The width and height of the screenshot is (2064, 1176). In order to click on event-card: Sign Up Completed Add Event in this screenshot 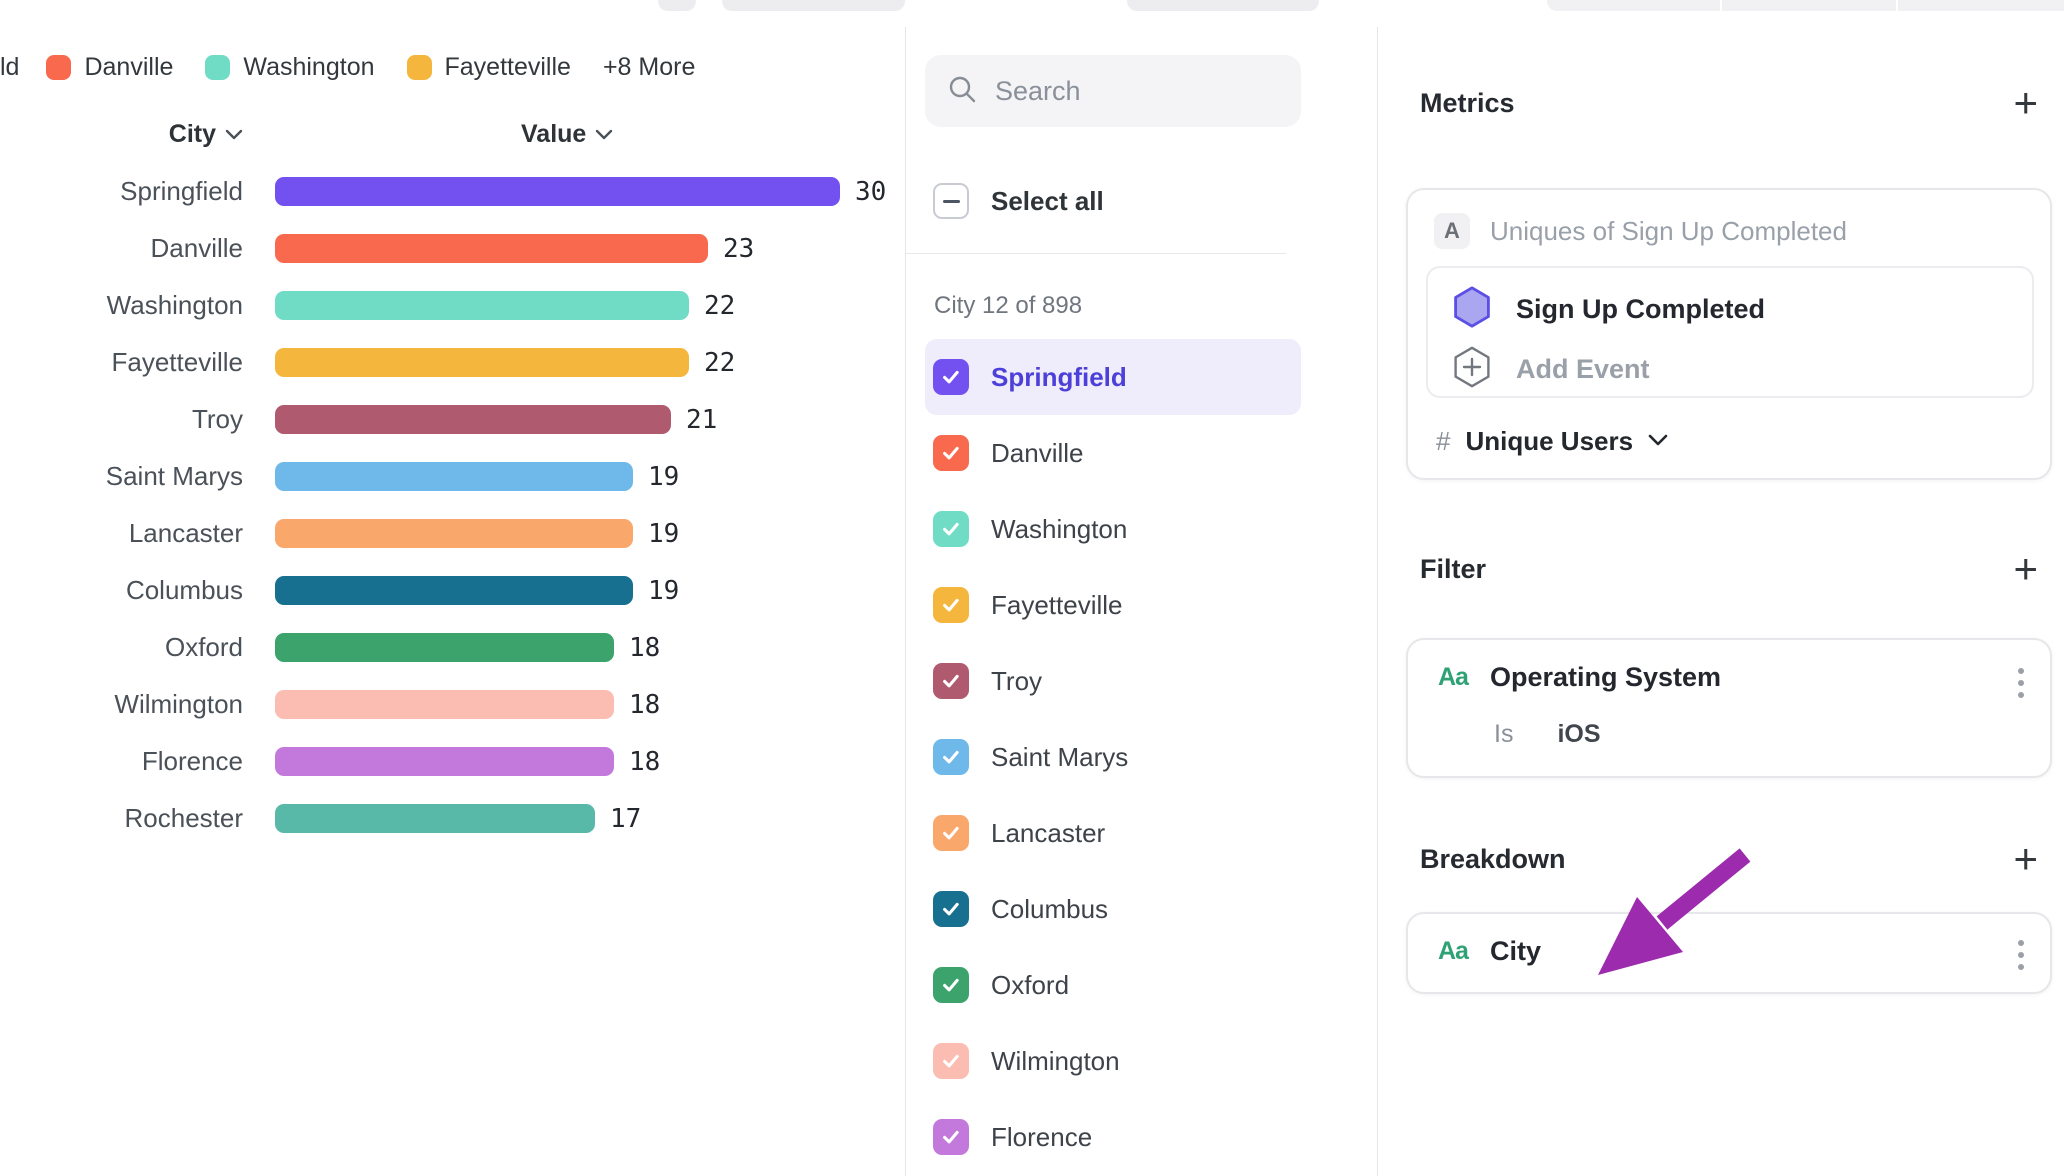, I will do `click(1730, 332)`.